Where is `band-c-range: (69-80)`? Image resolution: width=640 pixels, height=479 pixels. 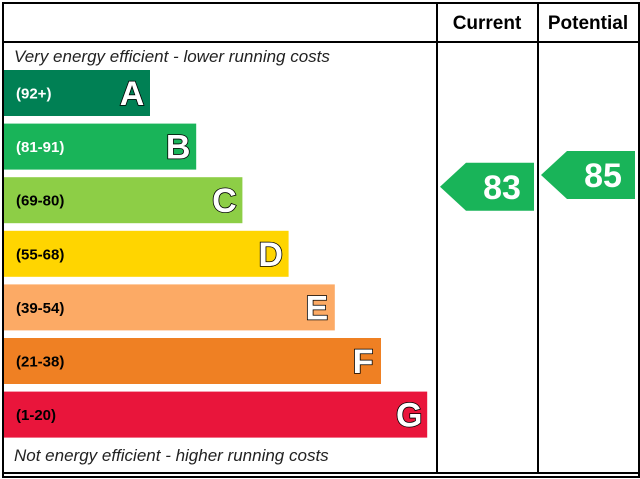
band-c-range: (69-80) is located at coordinates (40, 201).